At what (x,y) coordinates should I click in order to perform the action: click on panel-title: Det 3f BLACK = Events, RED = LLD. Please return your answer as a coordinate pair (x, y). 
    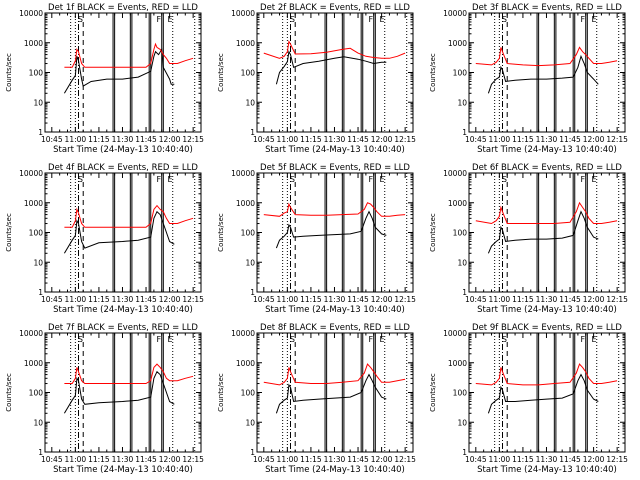
    Looking at the image, I should click on (547, 8).